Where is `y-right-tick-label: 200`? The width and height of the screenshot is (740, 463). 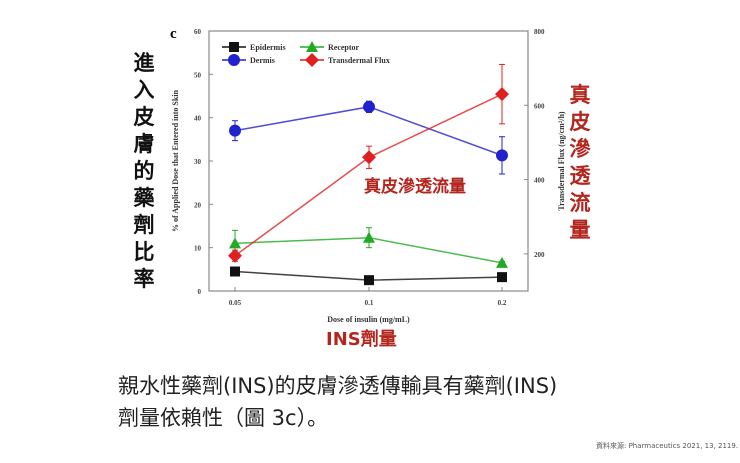 y-right-tick-label: 200 is located at coordinates (539, 255).